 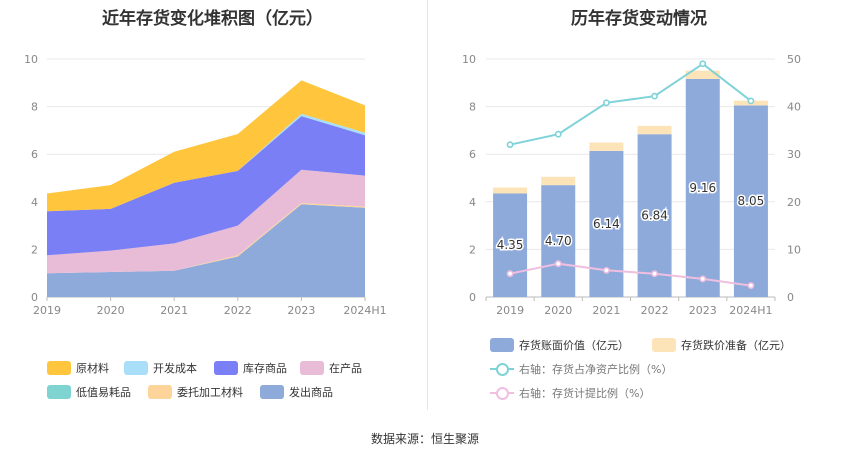 I want to click on line-右轴：存货占净资产比例（%）, so click(x=630, y=104).